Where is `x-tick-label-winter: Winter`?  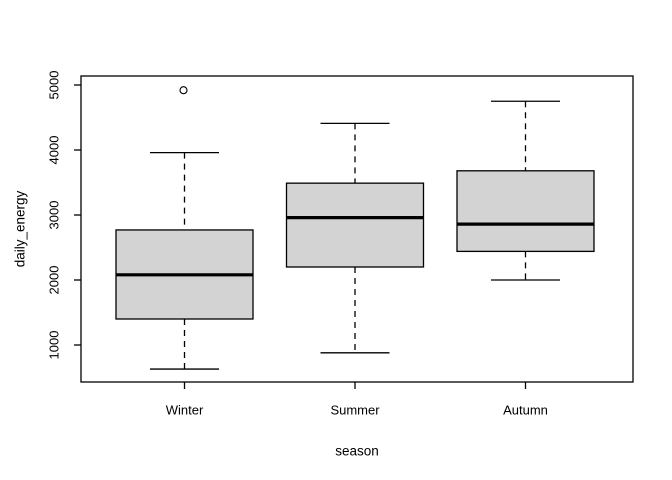
x-tick-label-winter: Winter is located at coordinates (184, 410).